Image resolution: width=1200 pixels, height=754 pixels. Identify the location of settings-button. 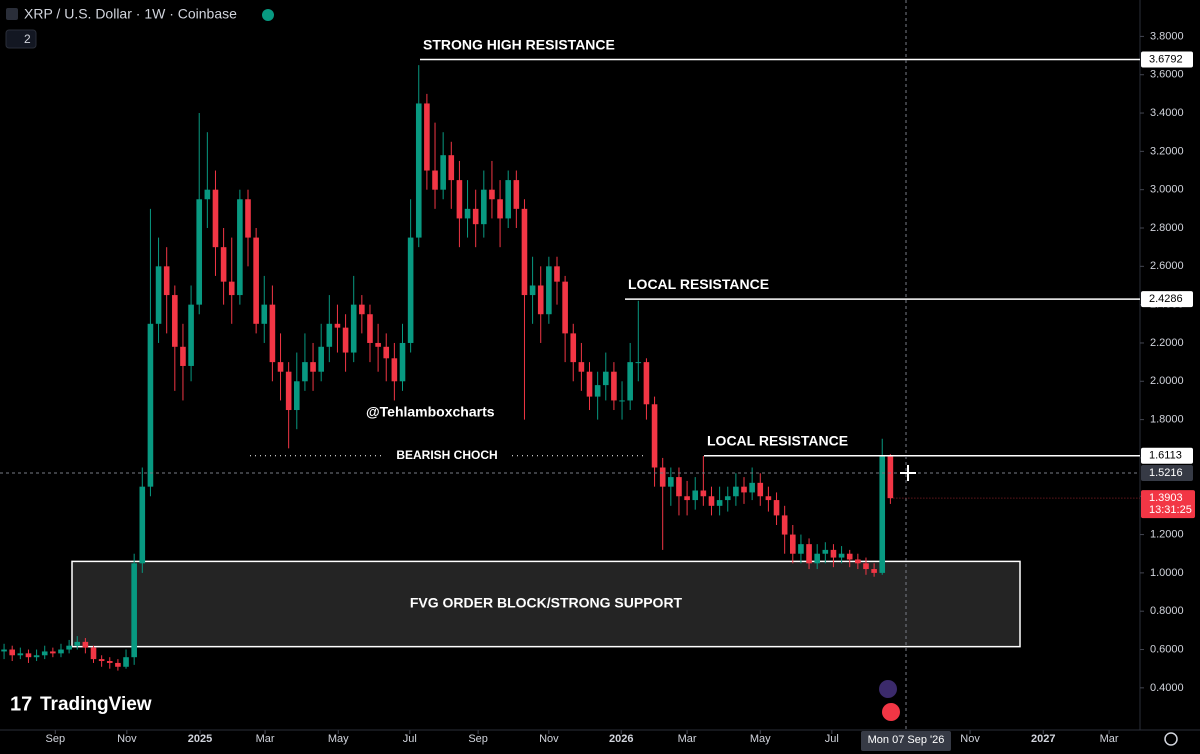
(1171, 739).